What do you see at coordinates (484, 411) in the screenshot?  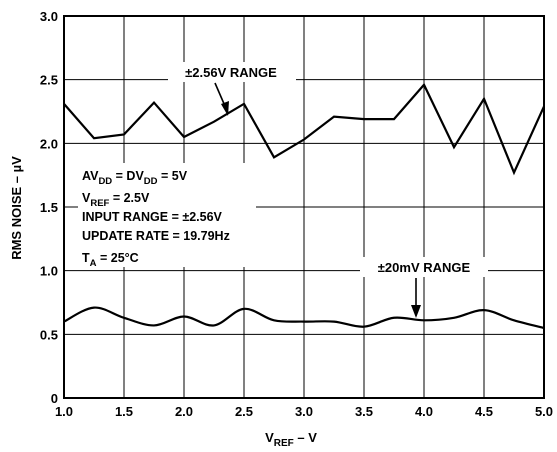 I see `x-tick-label: 4.5` at bounding box center [484, 411].